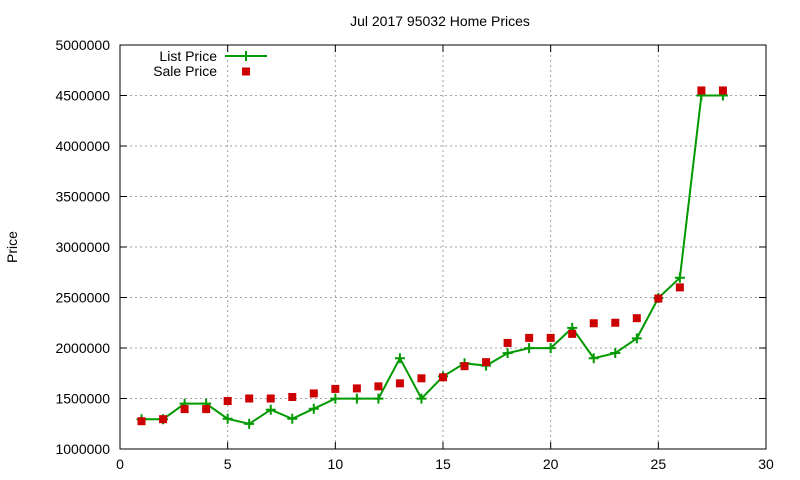  What do you see at coordinates (120, 464) in the screenshot?
I see `x-tick-label: 0` at bounding box center [120, 464].